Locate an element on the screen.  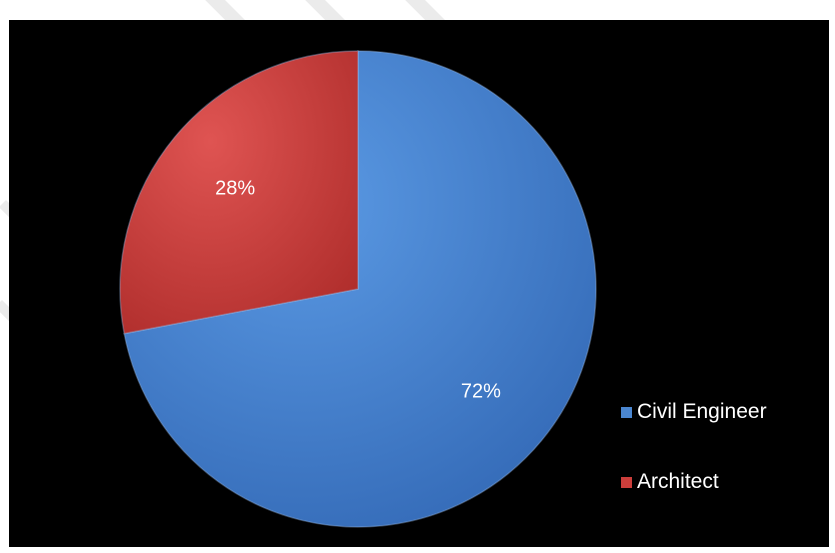
legend-item-architect: Architect is located at coordinates (694, 482).